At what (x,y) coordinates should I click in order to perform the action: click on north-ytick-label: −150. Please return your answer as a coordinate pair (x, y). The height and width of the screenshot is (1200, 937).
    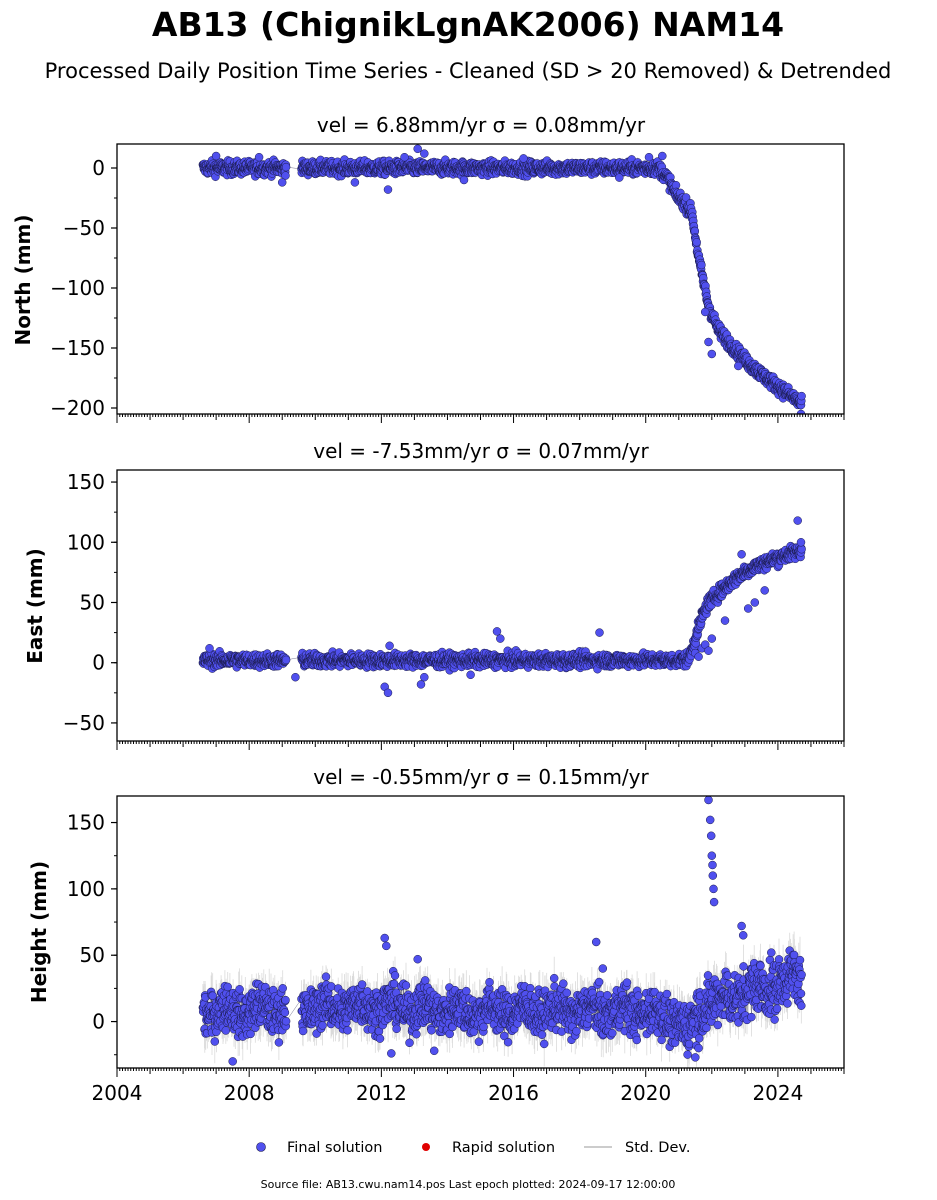
    Looking at the image, I should click on (77, 348).